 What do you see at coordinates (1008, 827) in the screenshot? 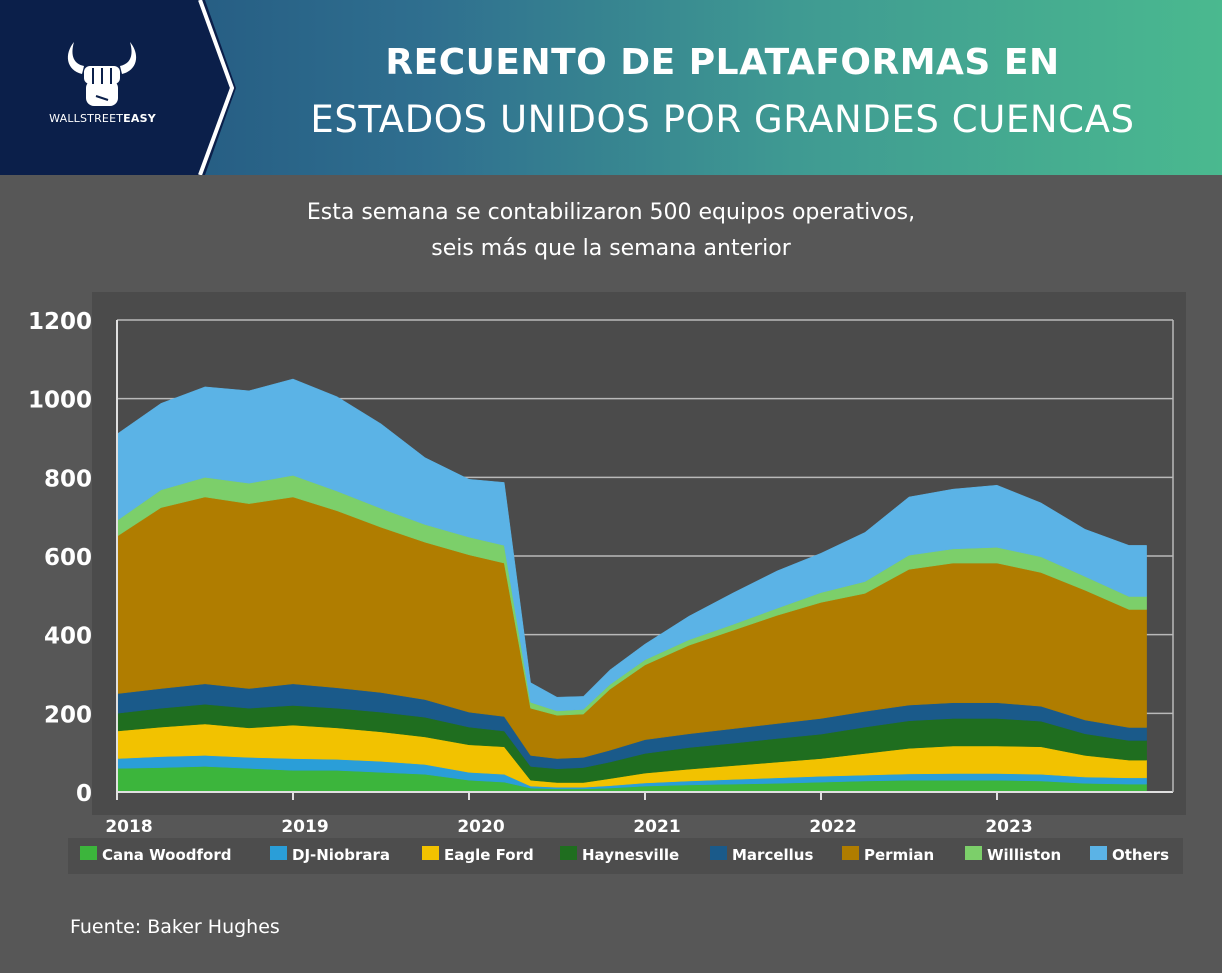
I see `x-tick-label: 2023` at bounding box center [1008, 827].